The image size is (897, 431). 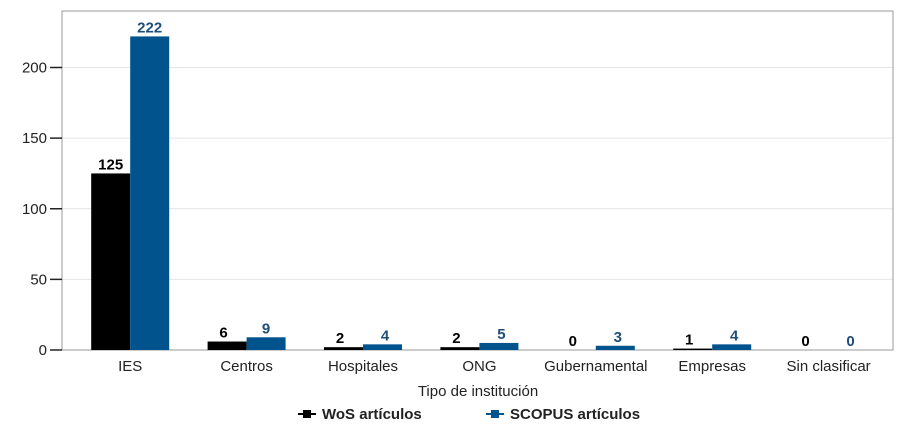 What do you see at coordinates (34, 209) in the screenshot?
I see `y-tick-label: 100` at bounding box center [34, 209].